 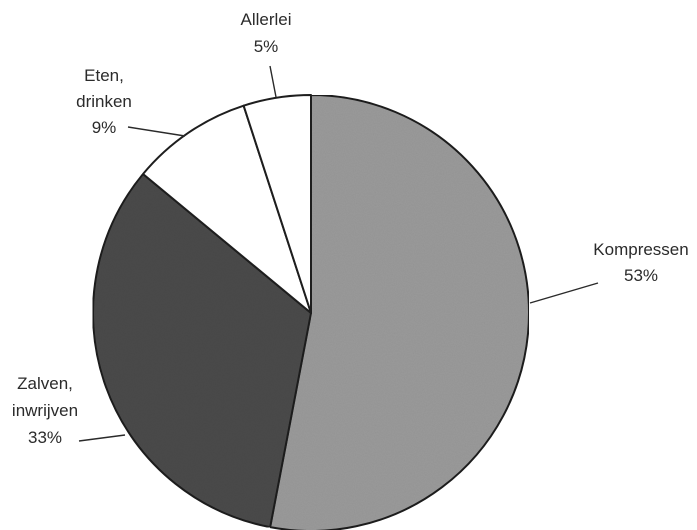 What do you see at coordinates (273, 81) in the screenshot?
I see `leader-line-allerlei` at bounding box center [273, 81].